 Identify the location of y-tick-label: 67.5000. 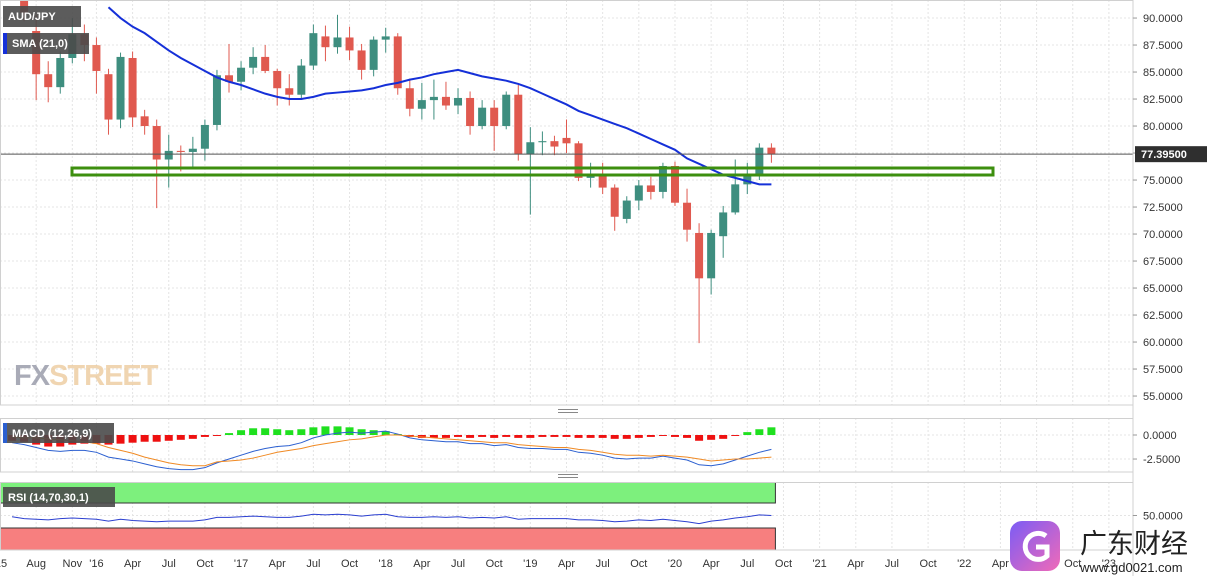
(1163, 262).